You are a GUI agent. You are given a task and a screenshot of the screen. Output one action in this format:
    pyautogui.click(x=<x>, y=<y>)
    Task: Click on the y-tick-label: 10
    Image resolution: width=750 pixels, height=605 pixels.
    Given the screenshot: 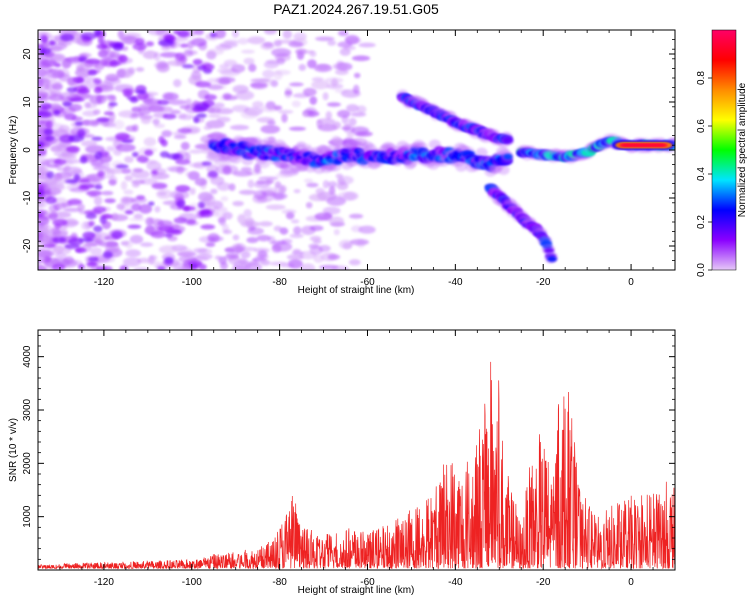 What is the action you would take?
    pyautogui.click(x=27, y=102)
    